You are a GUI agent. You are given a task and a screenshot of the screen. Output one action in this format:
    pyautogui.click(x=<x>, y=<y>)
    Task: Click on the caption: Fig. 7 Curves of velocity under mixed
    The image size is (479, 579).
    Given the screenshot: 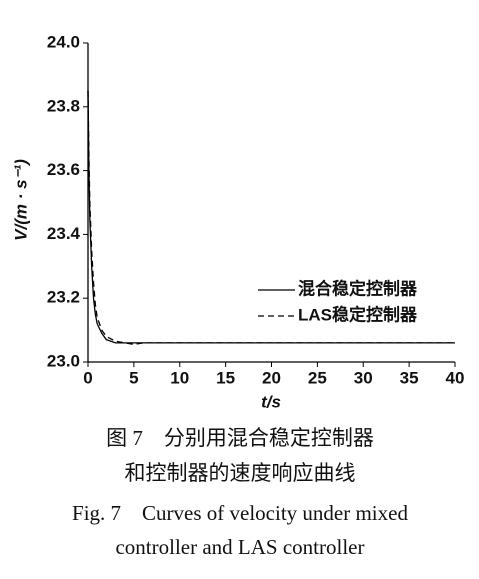 What is the action you would take?
    pyautogui.click(x=240, y=513)
    